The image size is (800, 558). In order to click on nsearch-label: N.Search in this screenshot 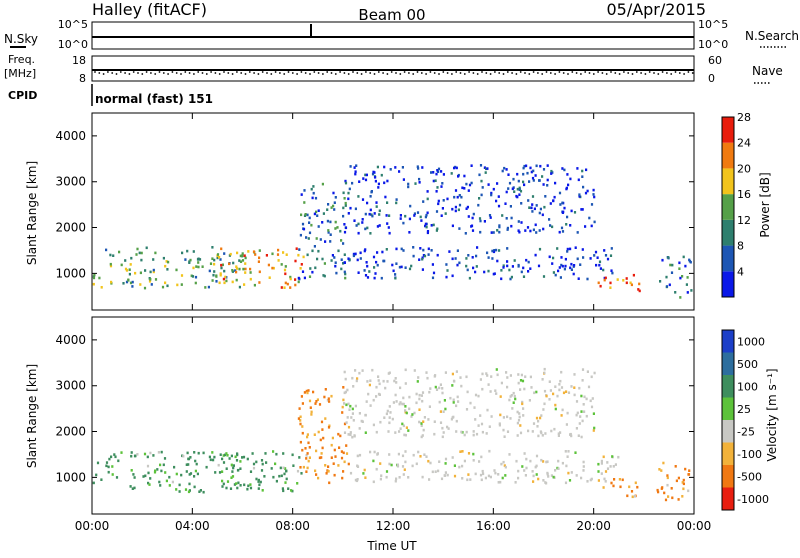, I will do `click(772, 36)`.